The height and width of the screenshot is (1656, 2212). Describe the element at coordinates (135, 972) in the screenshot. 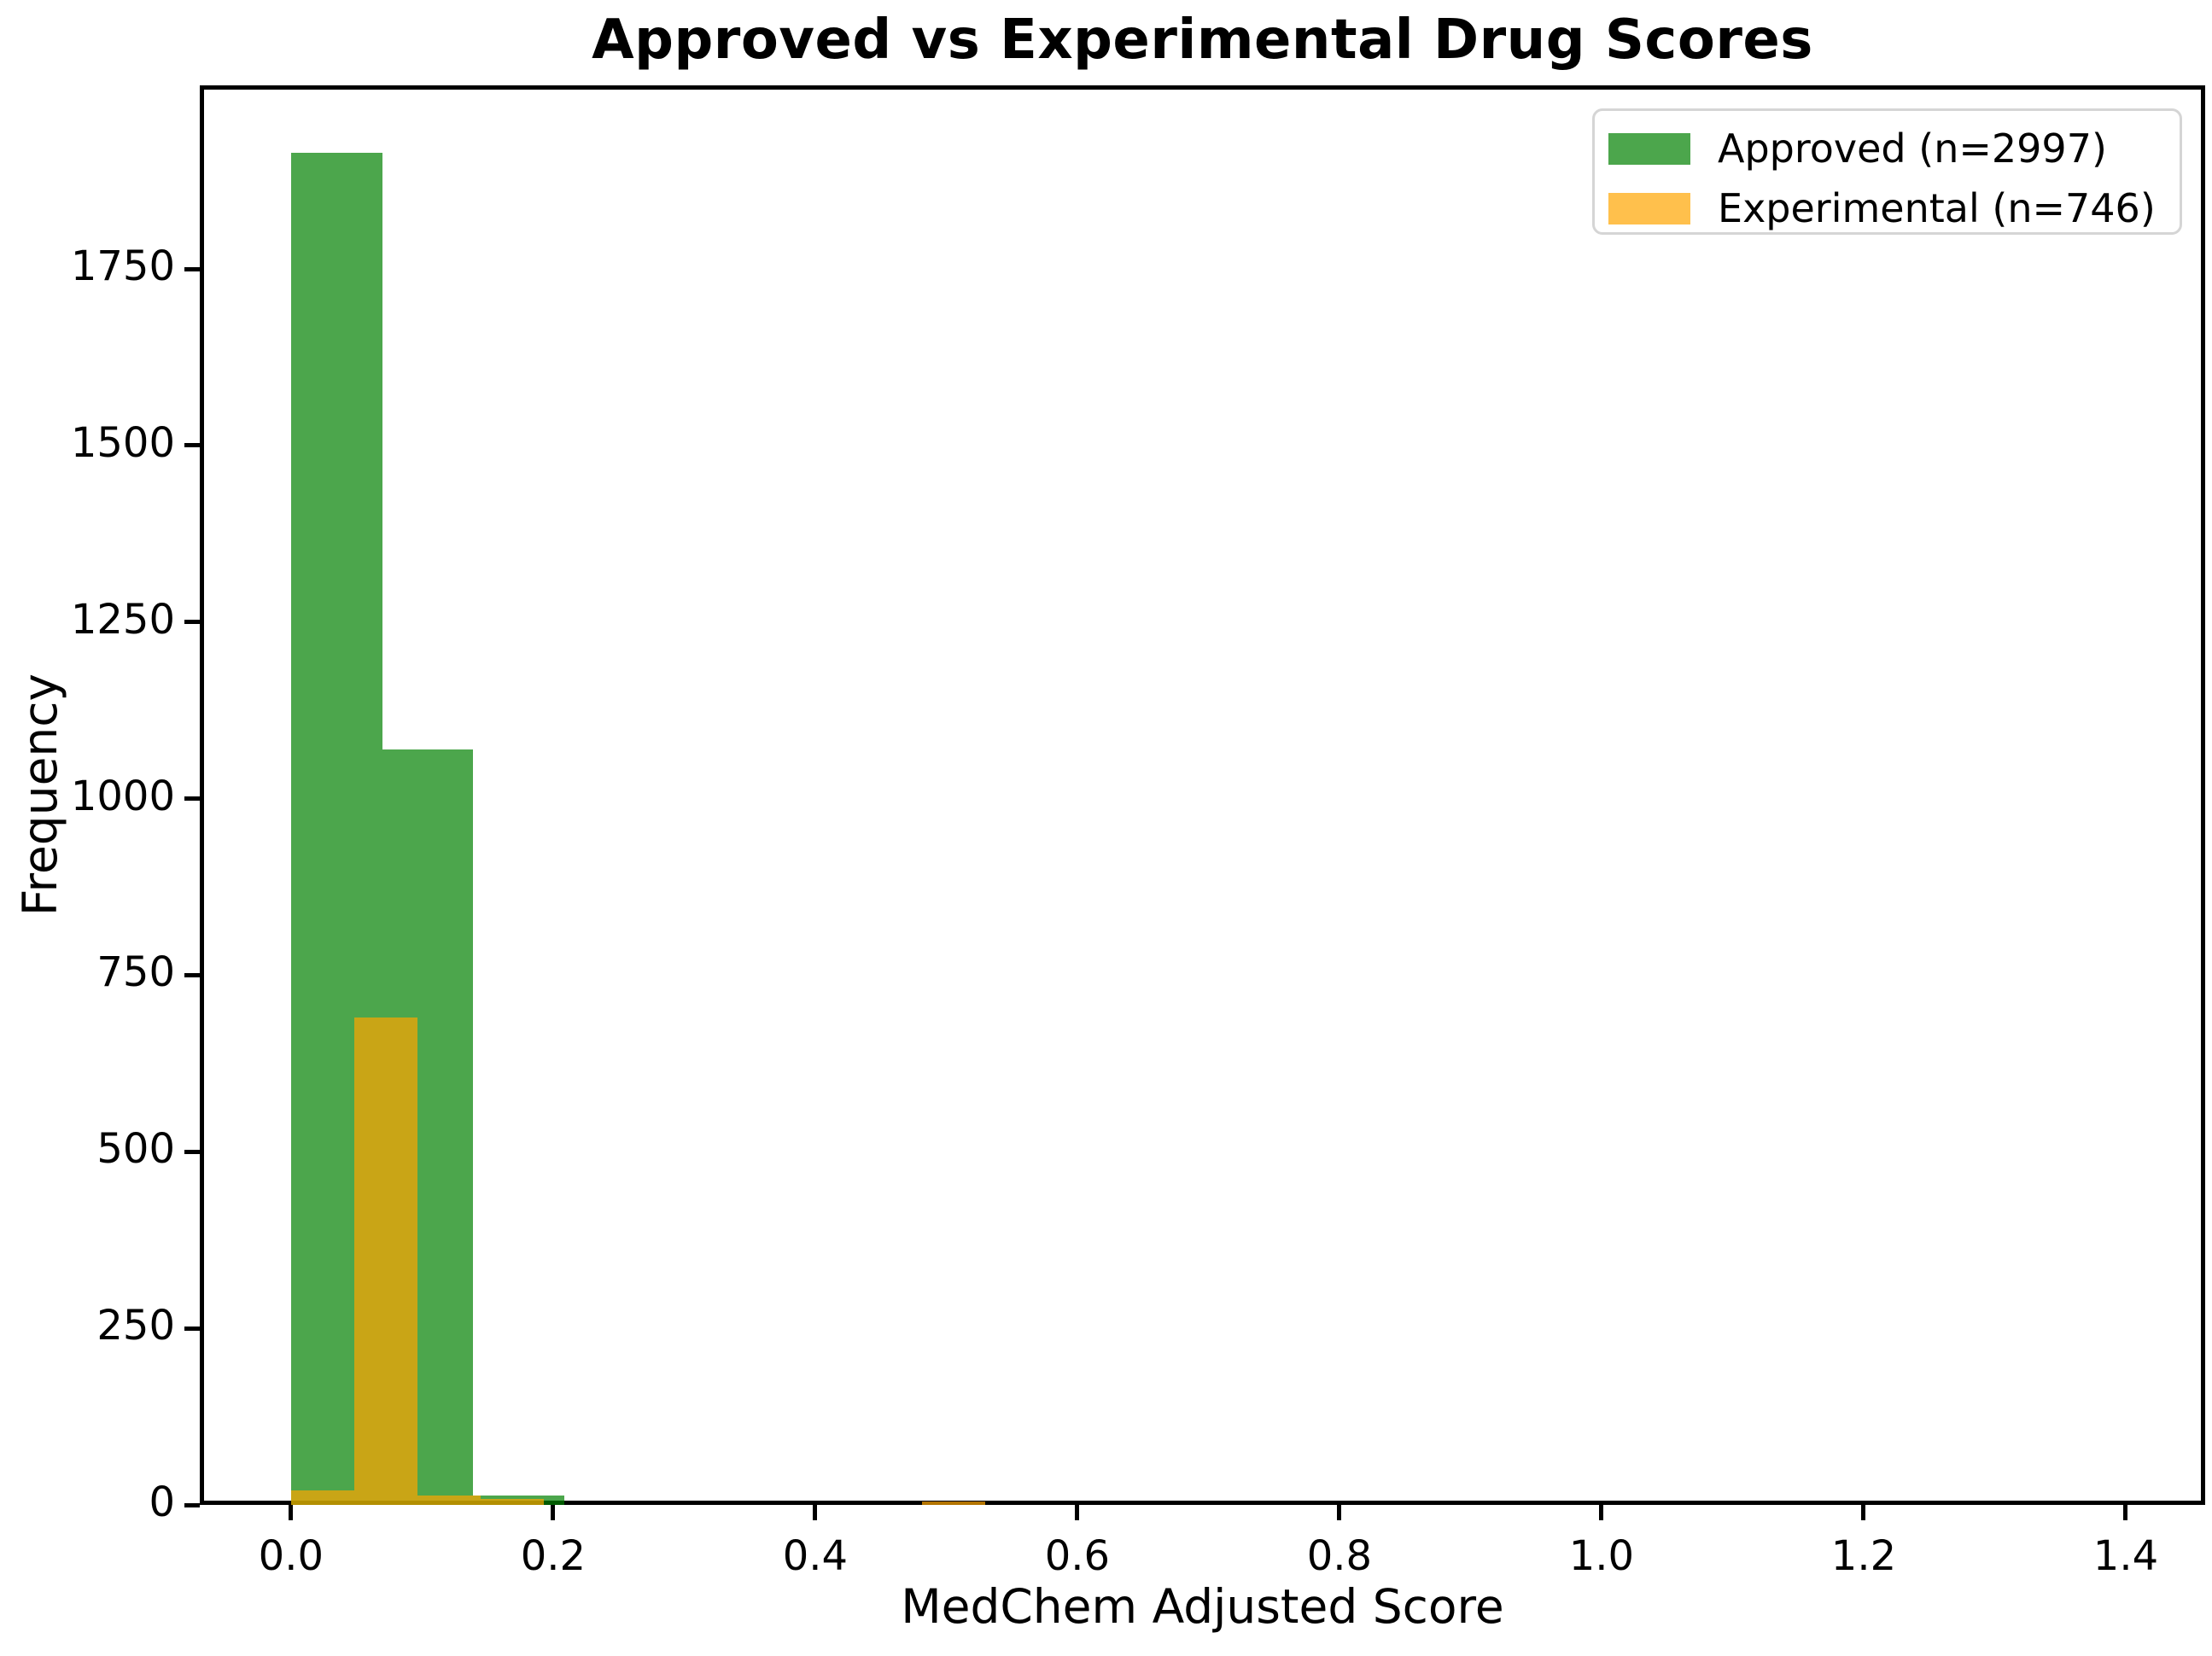

I see `y-tick-label-3: 750` at that location.